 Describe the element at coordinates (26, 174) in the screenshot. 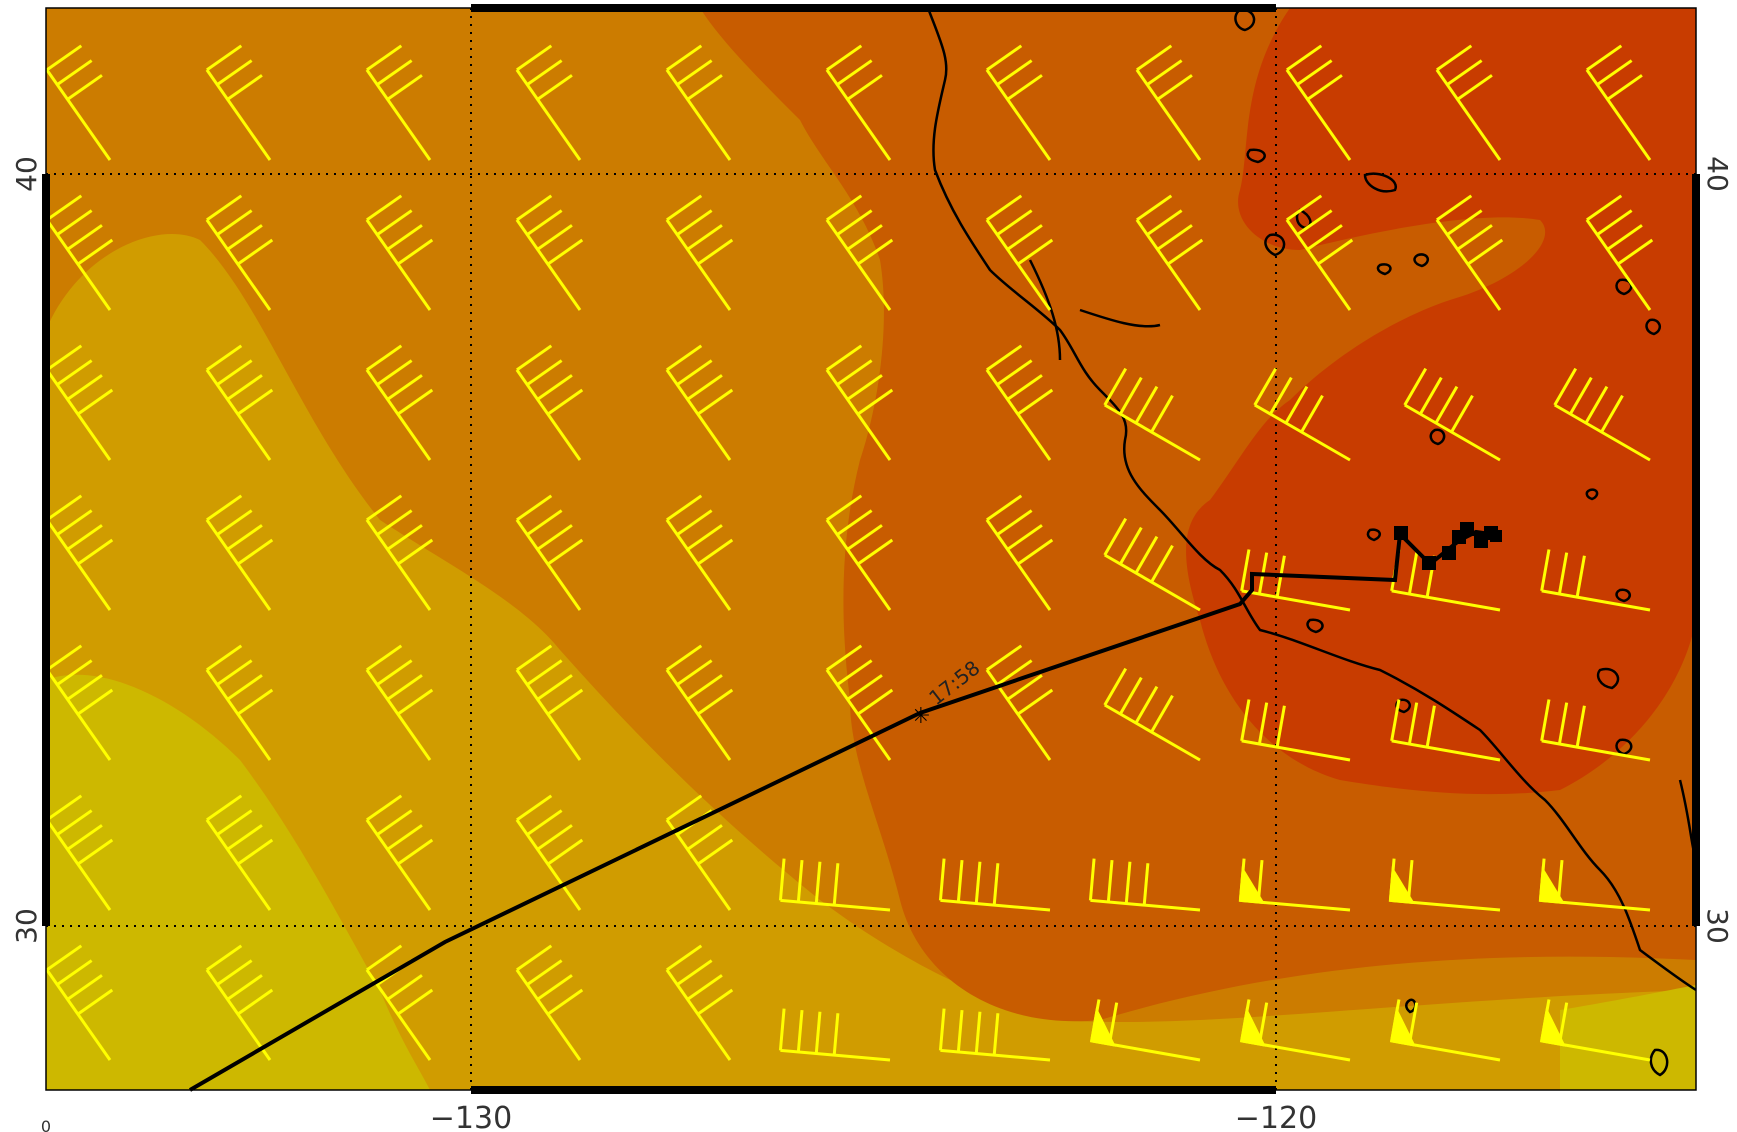

I see `y-tick-label-left-1: 40` at that location.